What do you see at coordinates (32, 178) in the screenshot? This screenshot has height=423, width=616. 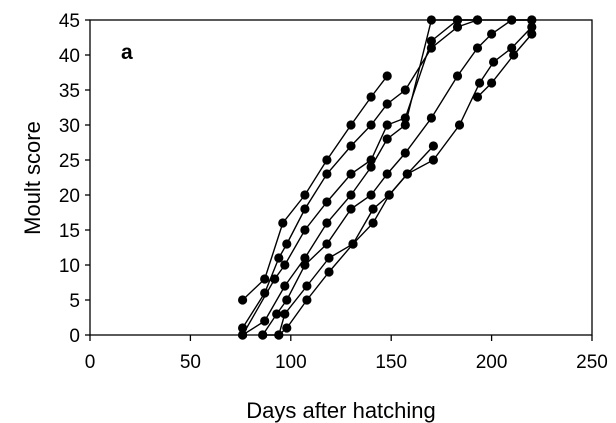 I see `y-axis-title: Moult score` at bounding box center [32, 178].